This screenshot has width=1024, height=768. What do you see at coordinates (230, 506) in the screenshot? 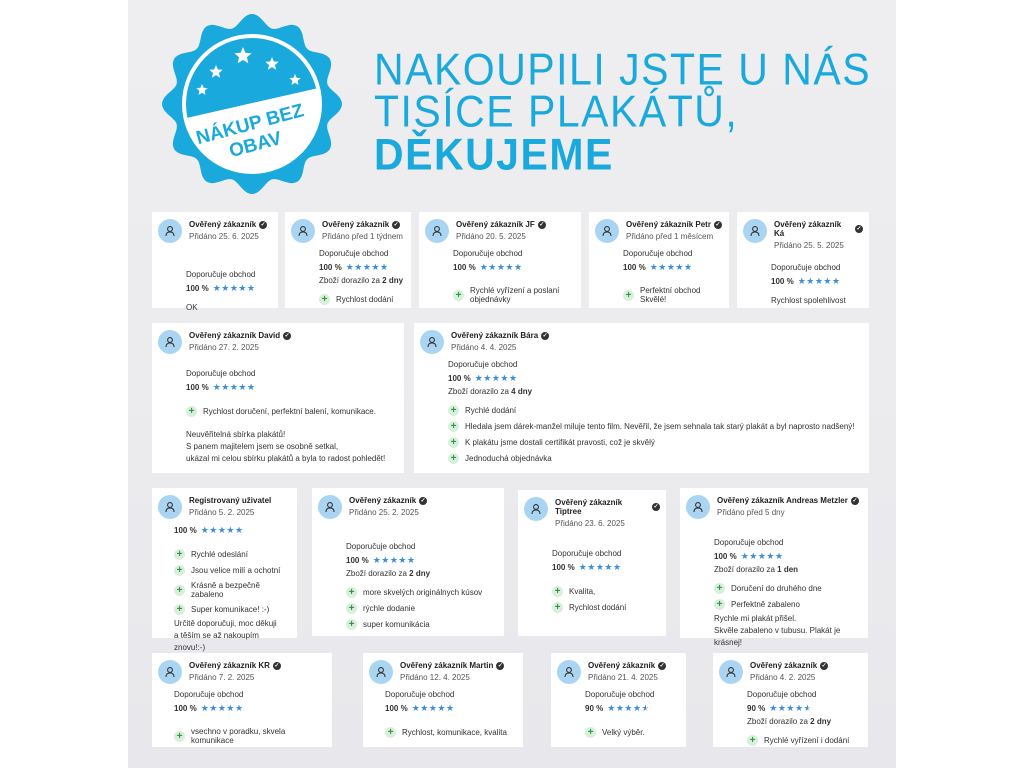
I see `reviewer-info: Registrovaný uživatel Přidáno 5. 2. 2025` at bounding box center [230, 506].